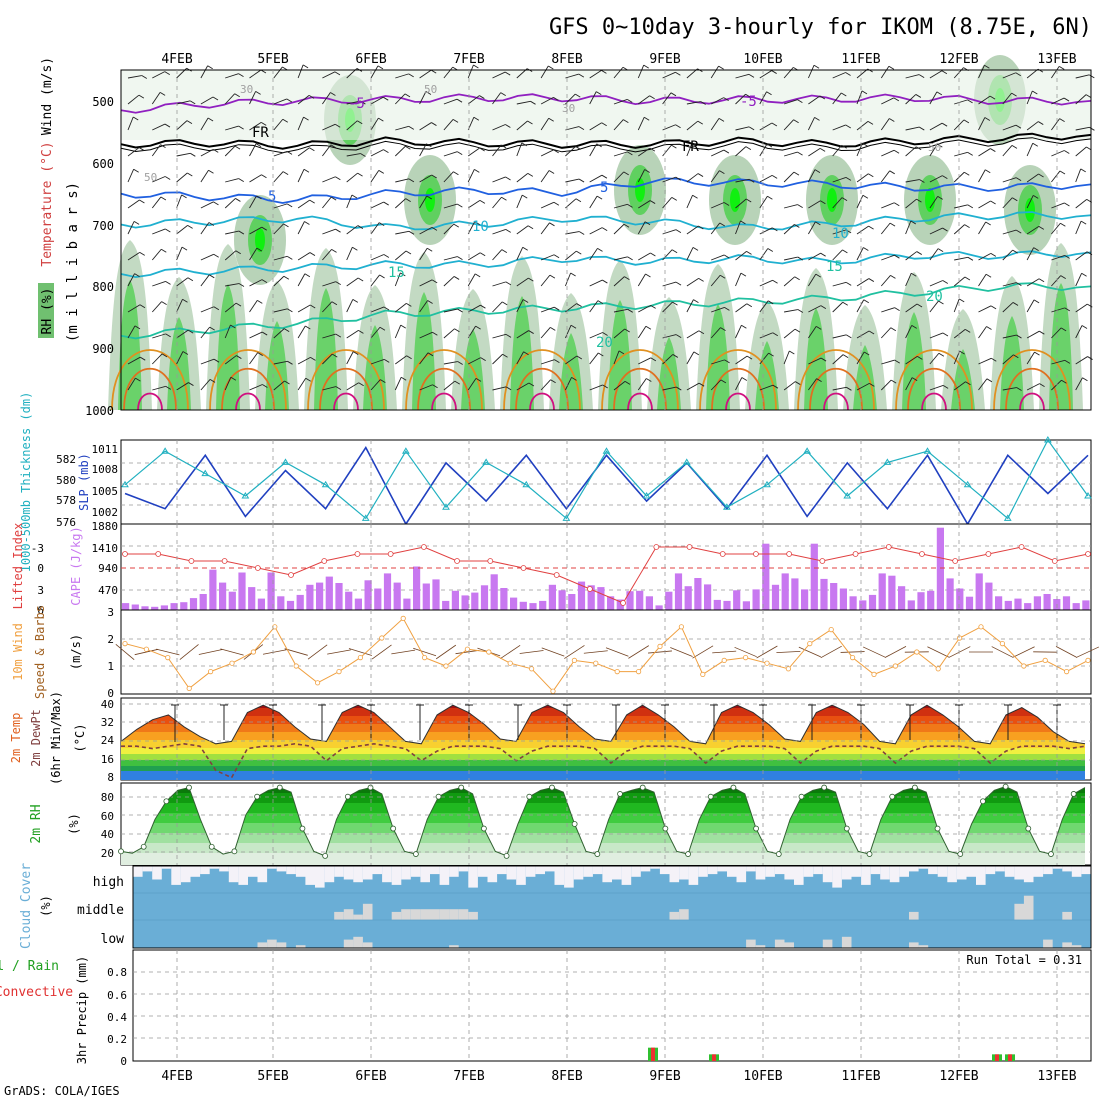 The image size is (1100, 1100). I want to click on bottom-date-label: 4FEB, so click(176, 1076).